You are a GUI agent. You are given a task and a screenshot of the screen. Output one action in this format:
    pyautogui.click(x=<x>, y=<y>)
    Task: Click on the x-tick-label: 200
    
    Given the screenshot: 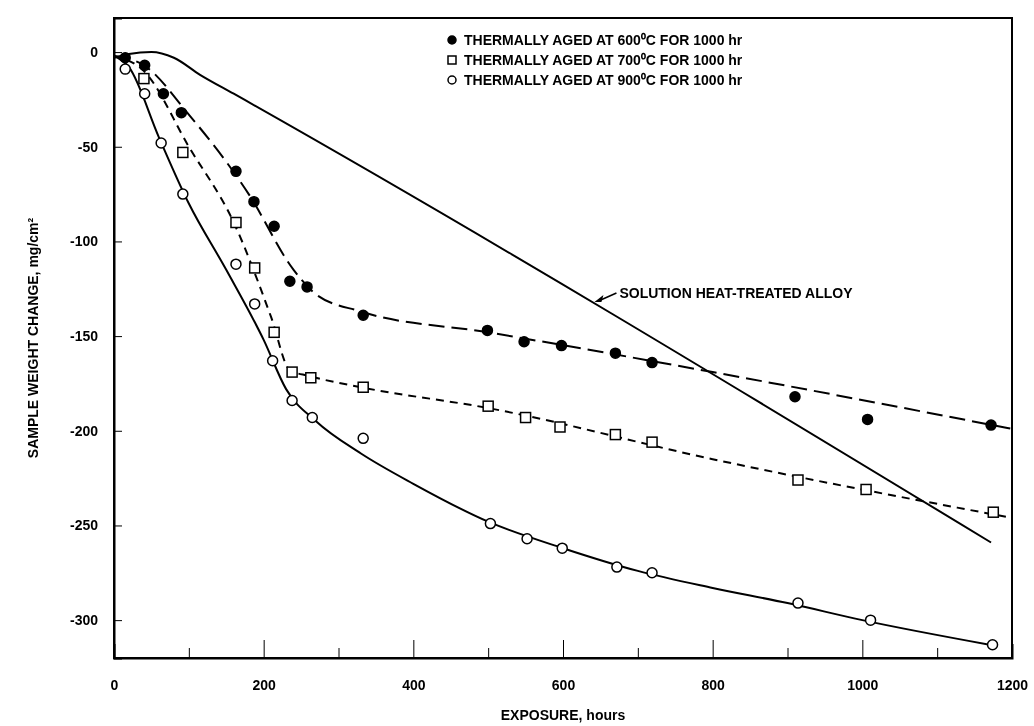 What is the action you would take?
    pyautogui.click(x=264, y=684)
    